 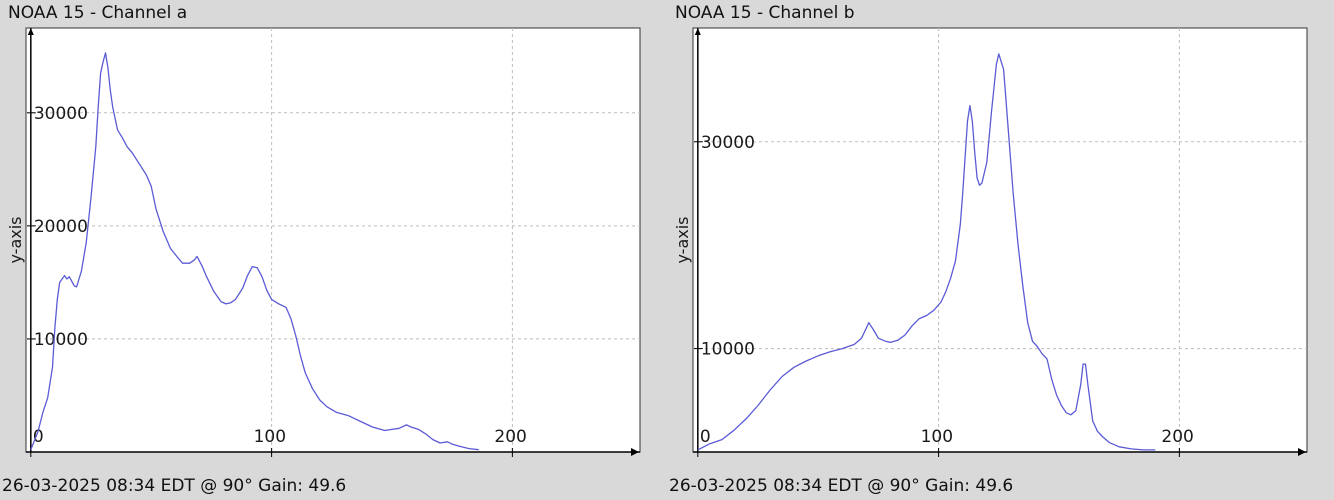 I want to click on chart-title: NOAA 15 - Channel b, so click(x=765, y=13).